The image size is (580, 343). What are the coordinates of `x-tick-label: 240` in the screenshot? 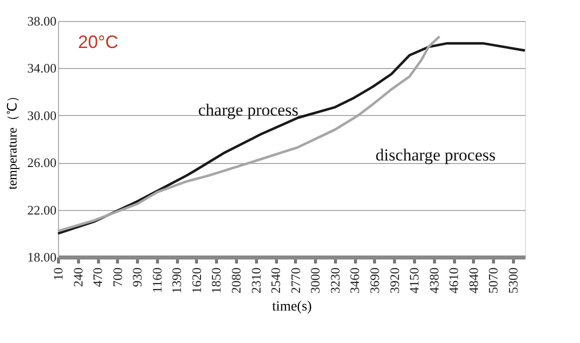 It's located at (78, 277).